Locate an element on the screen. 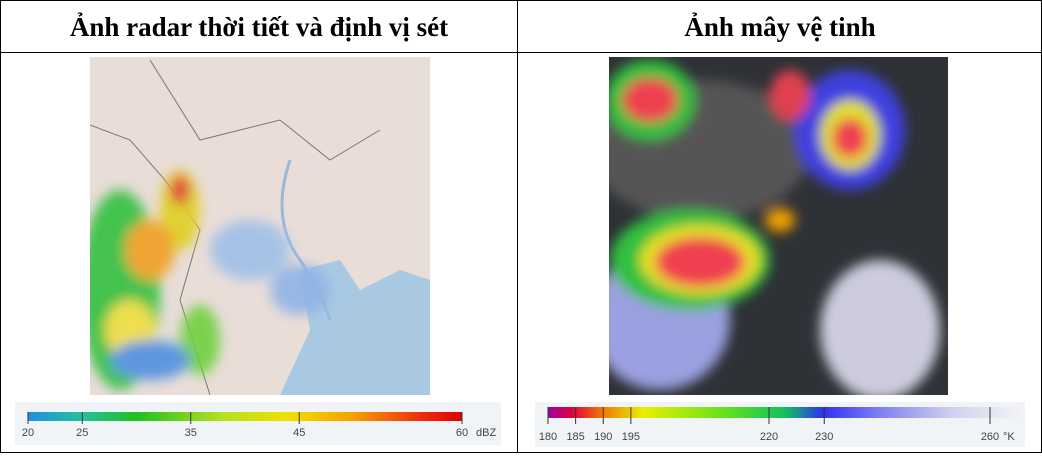 The width and height of the screenshot is (1042, 458). unit-label: dBZ is located at coordinates (486, 433).